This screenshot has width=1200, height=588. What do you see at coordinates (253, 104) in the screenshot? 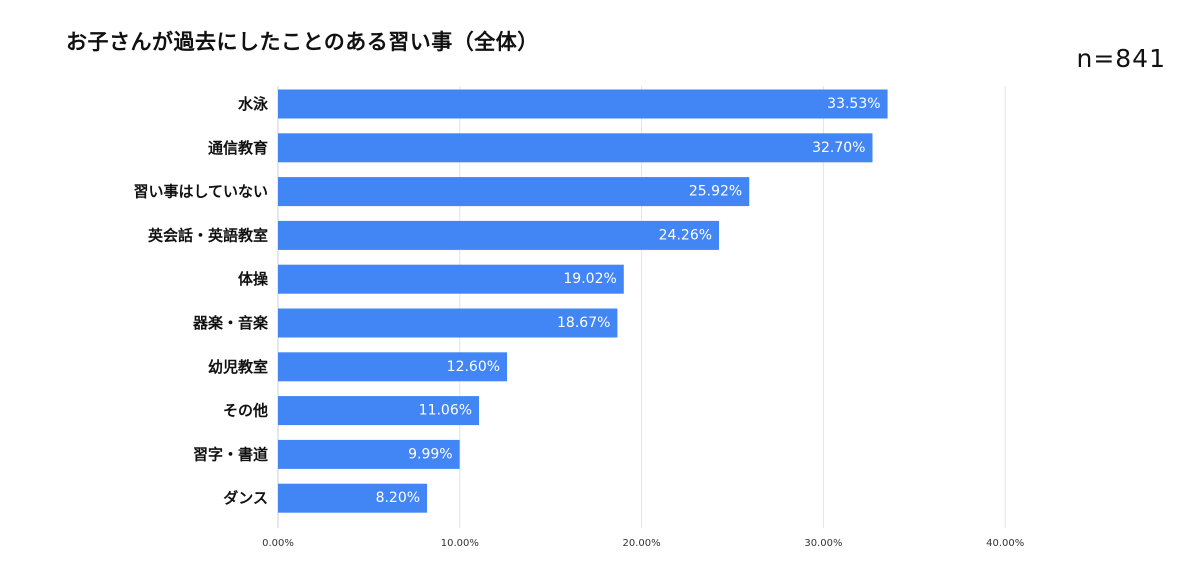
I see `category-label: 水泳` at bounding box center [253, 104].